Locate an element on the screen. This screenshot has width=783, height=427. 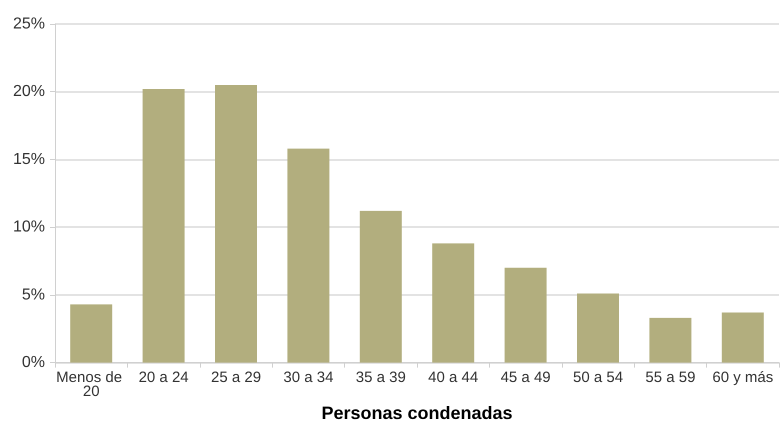
x-tick-label: 50 a 54 is located at coordinates (598, 377).